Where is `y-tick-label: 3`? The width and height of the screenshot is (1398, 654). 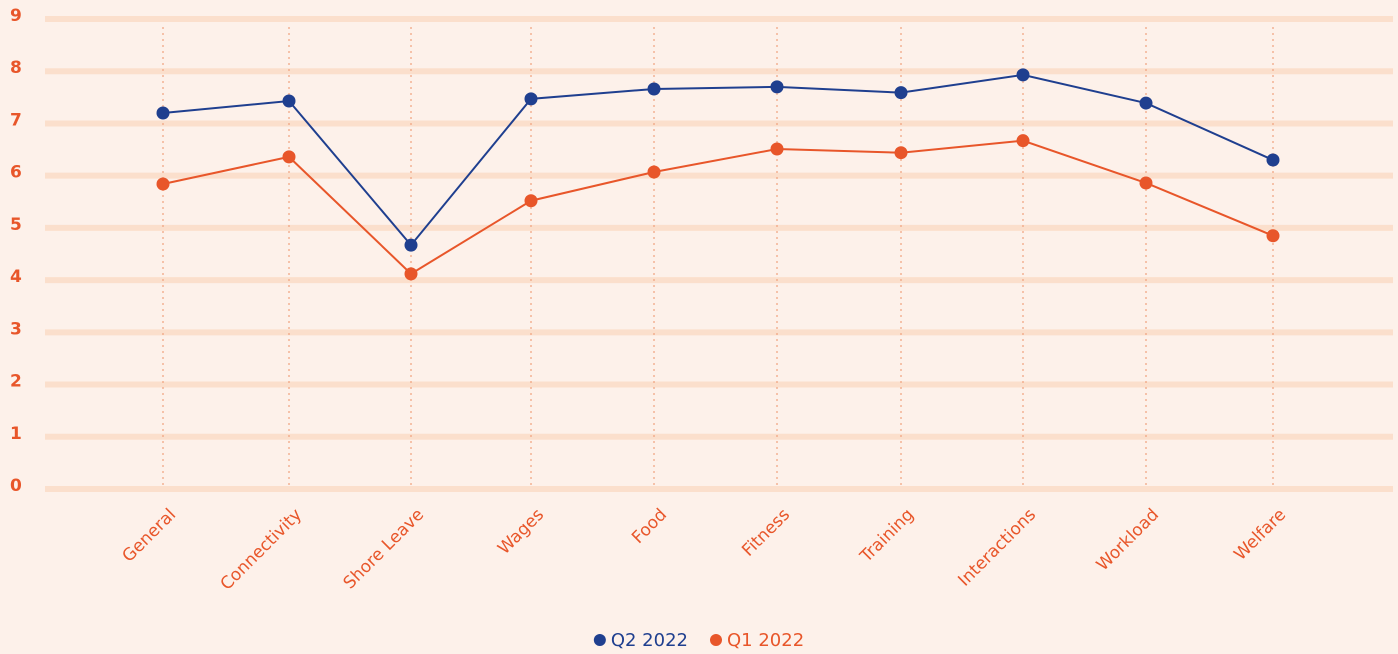
y-tick-label: 3 is located at coordinates (16, 329).